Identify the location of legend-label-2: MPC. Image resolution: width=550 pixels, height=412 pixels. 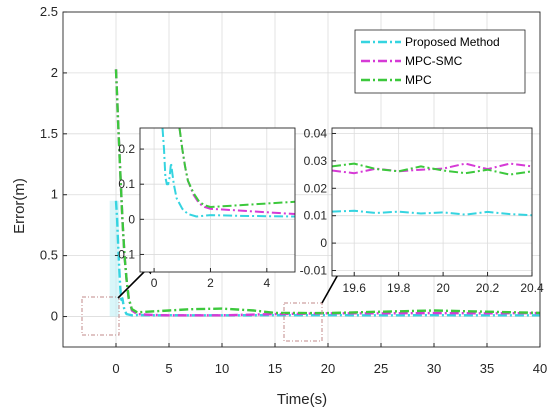
(418, 80).